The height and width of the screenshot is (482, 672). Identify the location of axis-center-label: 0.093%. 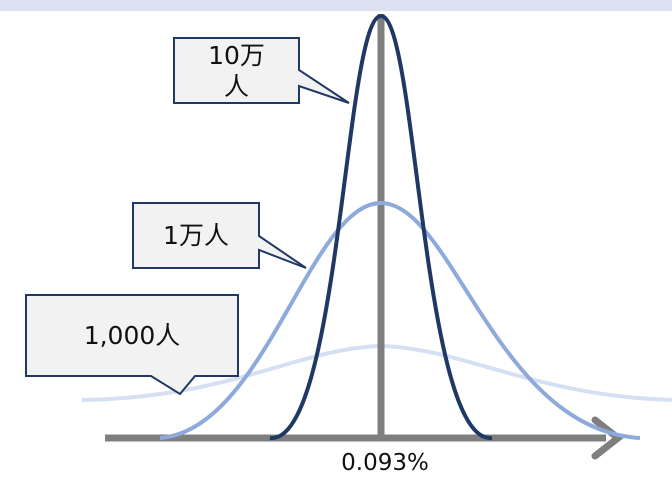
(385, 463).